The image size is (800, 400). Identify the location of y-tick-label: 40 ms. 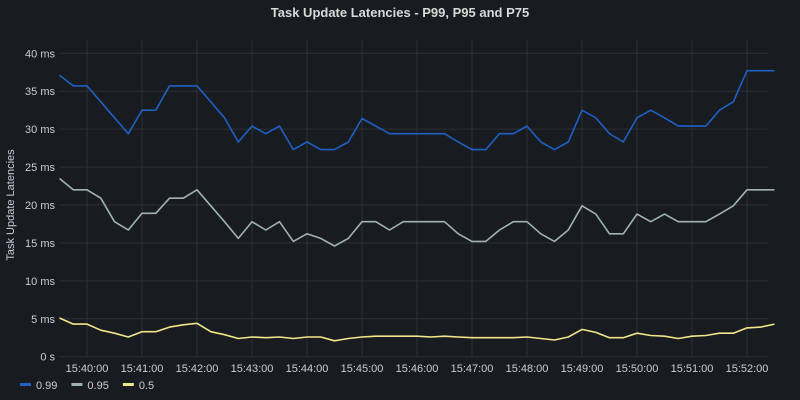
(40, 54).